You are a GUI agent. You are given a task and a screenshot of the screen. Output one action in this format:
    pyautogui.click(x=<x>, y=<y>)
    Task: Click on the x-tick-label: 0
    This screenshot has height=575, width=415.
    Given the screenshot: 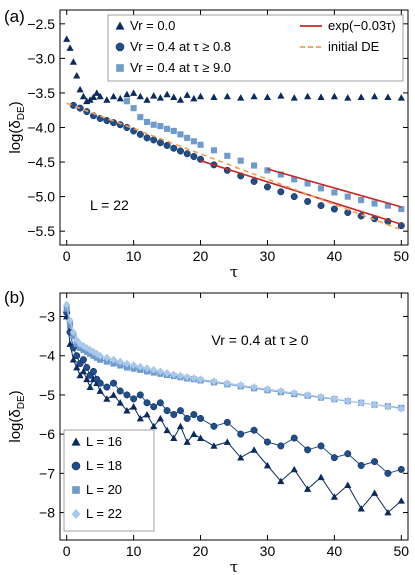 What is the action you would take?
    pyautogui.click(x=67, y=256)
    